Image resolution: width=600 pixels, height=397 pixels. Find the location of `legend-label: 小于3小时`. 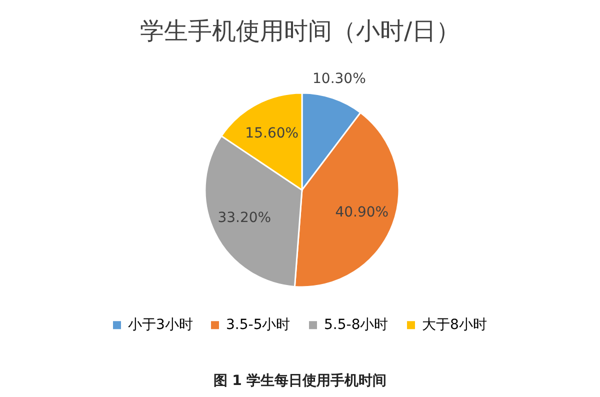

legend-label: 小于3小时 is located at coordinates (160, 325).